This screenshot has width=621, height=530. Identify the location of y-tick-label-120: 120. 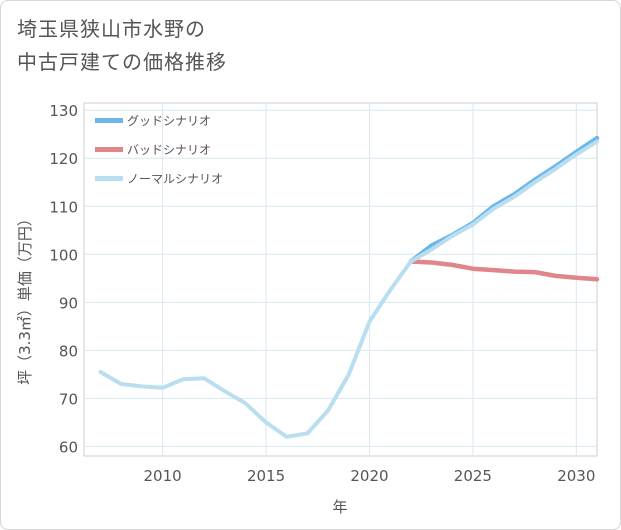
(63, 159).